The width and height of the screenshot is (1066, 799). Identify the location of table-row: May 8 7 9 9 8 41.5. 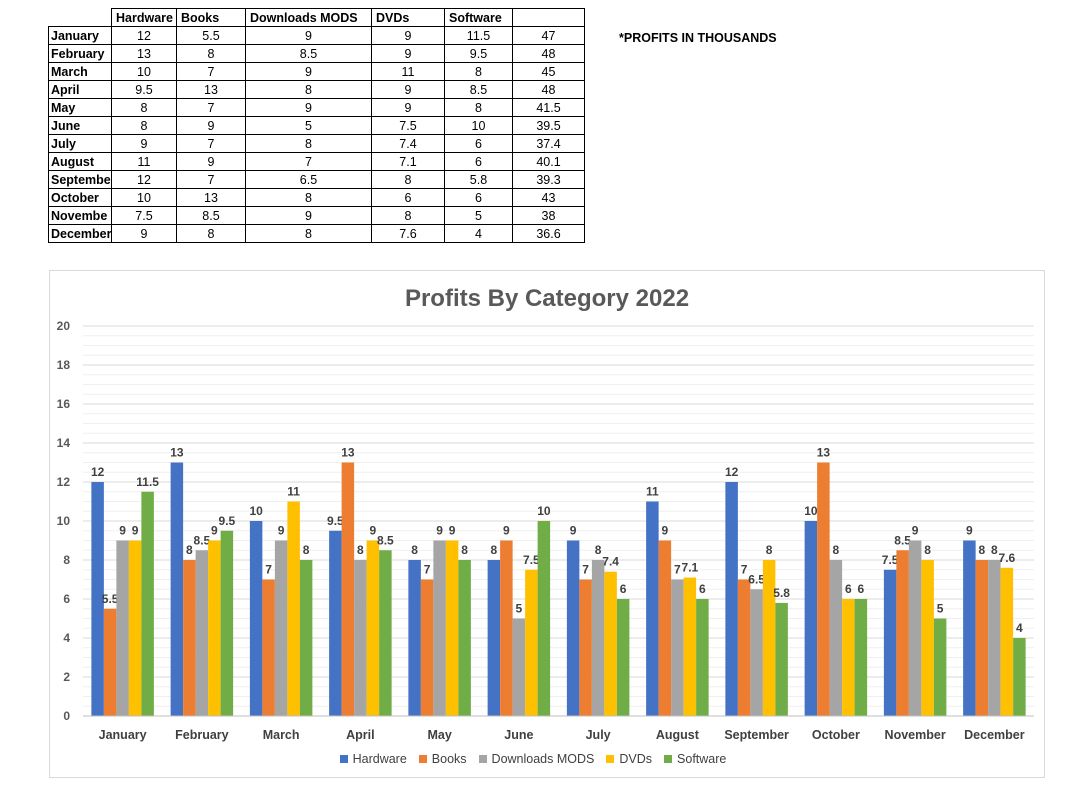
(316, 107).